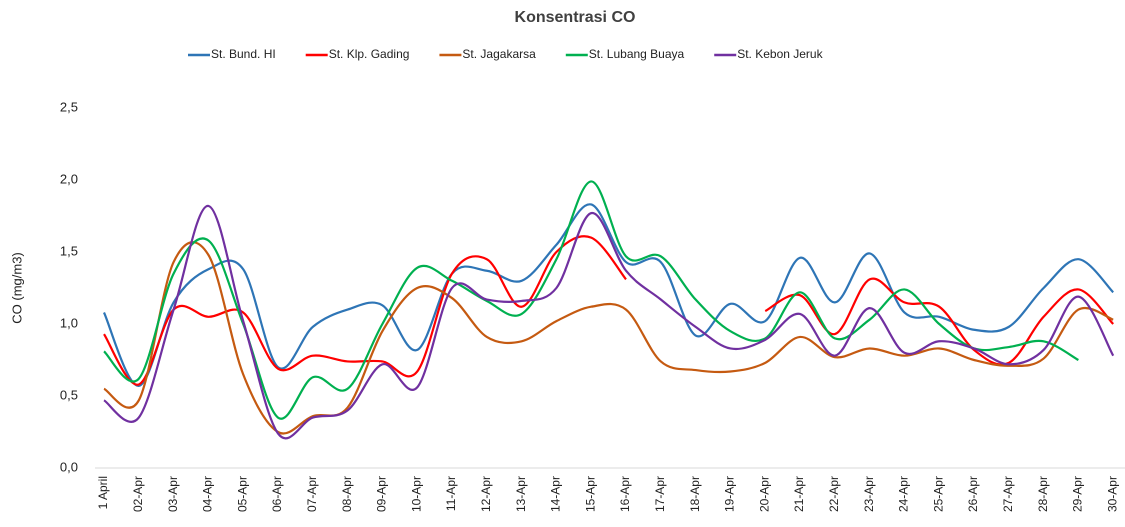  Describe the element at coordinates (834, 494) in the screenshot. I see `x-tick-label: 22-Apr` at that location.